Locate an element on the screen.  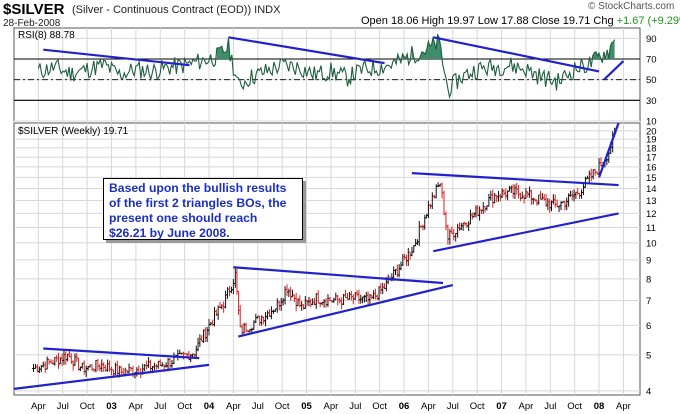
price-tick-label: 7 is located at coordinates (648, 301).